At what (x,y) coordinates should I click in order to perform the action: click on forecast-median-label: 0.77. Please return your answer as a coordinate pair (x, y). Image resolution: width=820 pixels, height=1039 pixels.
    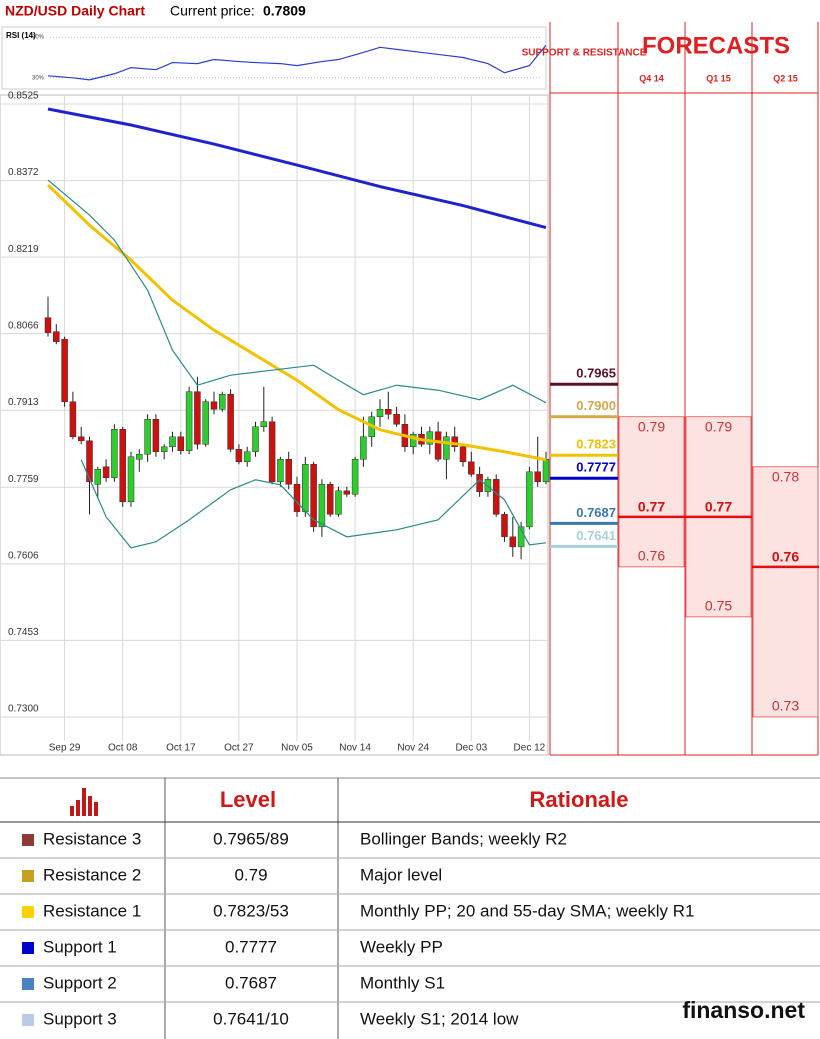
    Looking at the image, I should click on (651, 507).